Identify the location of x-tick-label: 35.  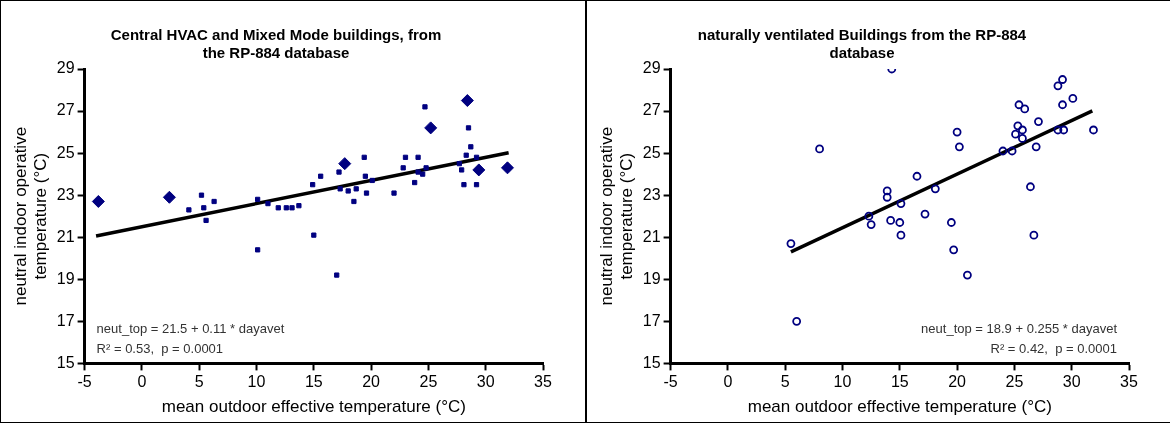
(1129, 382).